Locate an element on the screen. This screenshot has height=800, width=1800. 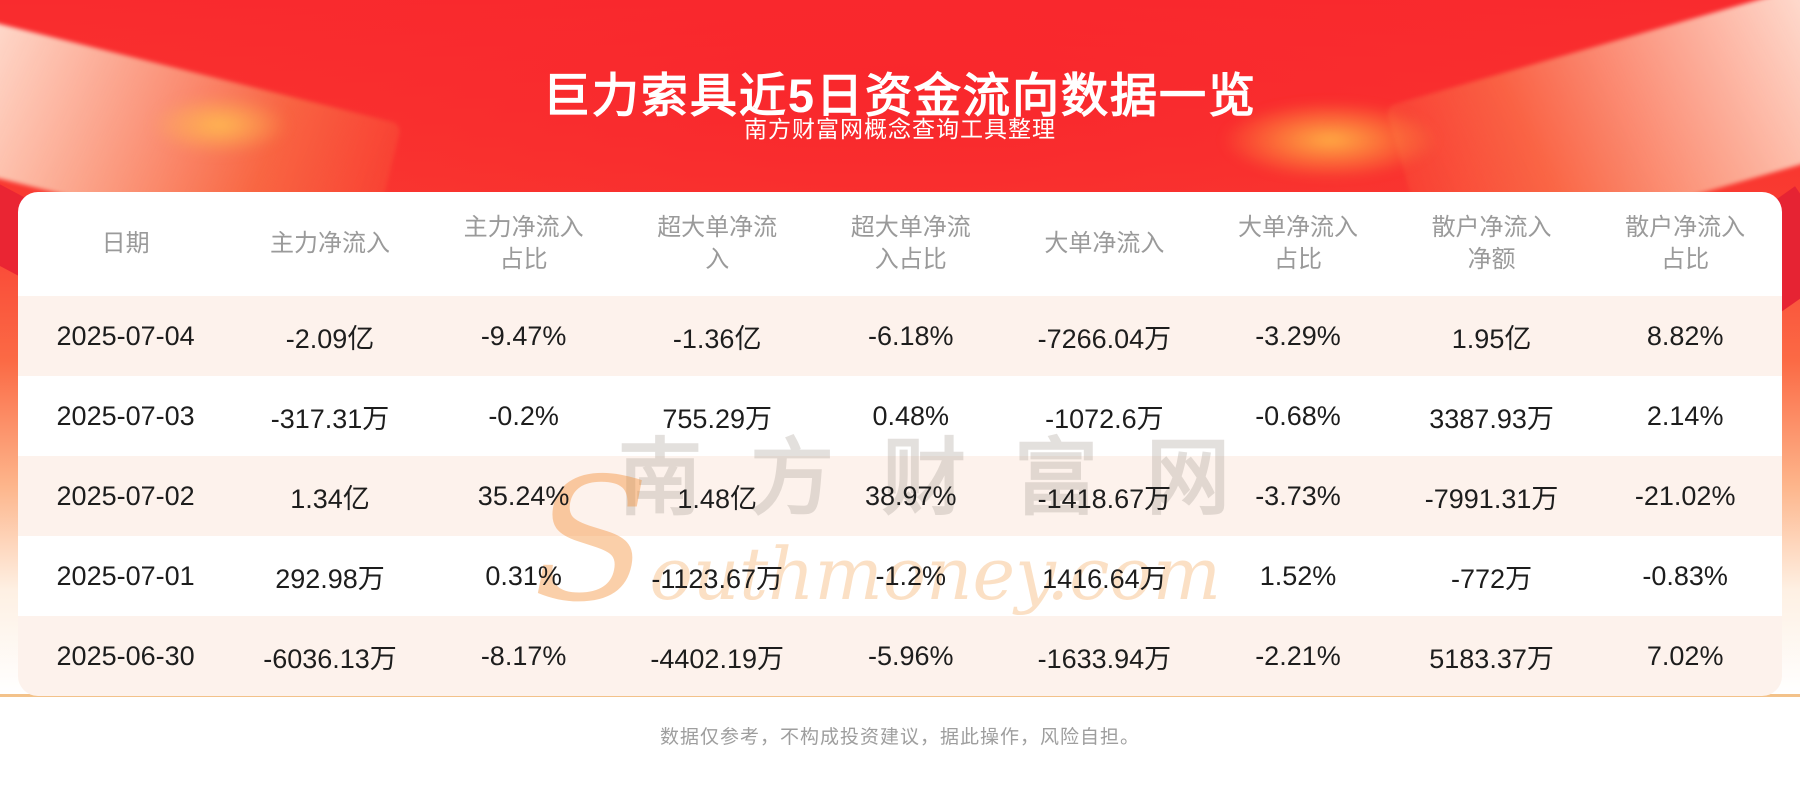
table-cell: -0.83% is located at coordinates (1685, 575).